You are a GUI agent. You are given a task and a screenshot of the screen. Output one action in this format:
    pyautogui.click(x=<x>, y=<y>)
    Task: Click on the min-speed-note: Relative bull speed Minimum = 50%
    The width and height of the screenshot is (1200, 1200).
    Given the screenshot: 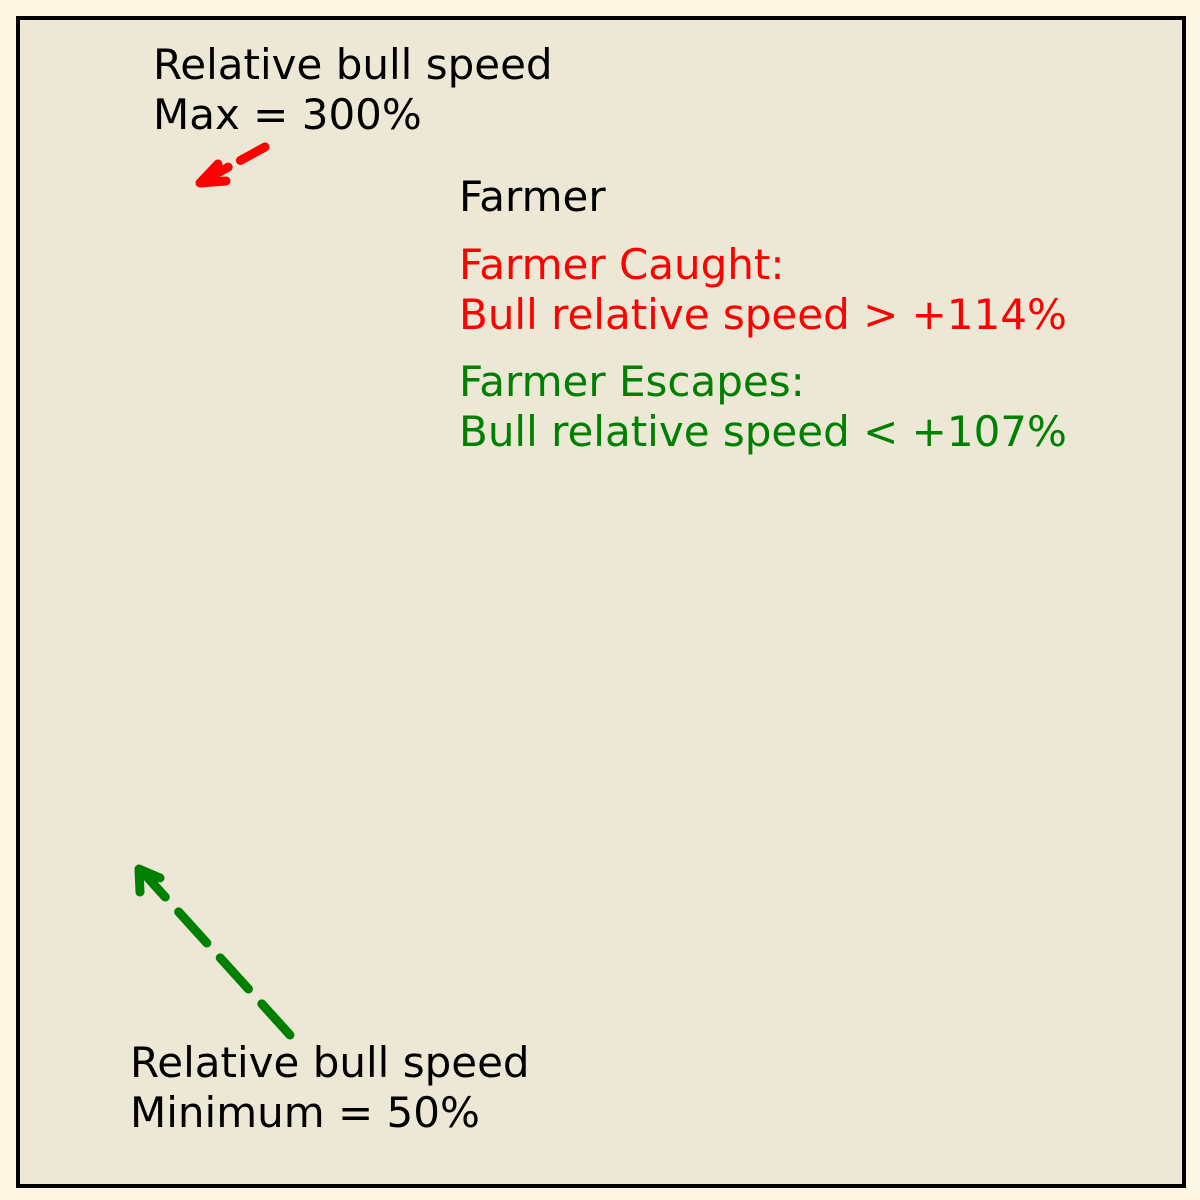 What is the action you would take?
    pyautogui.click(x=330, y=1088)
    